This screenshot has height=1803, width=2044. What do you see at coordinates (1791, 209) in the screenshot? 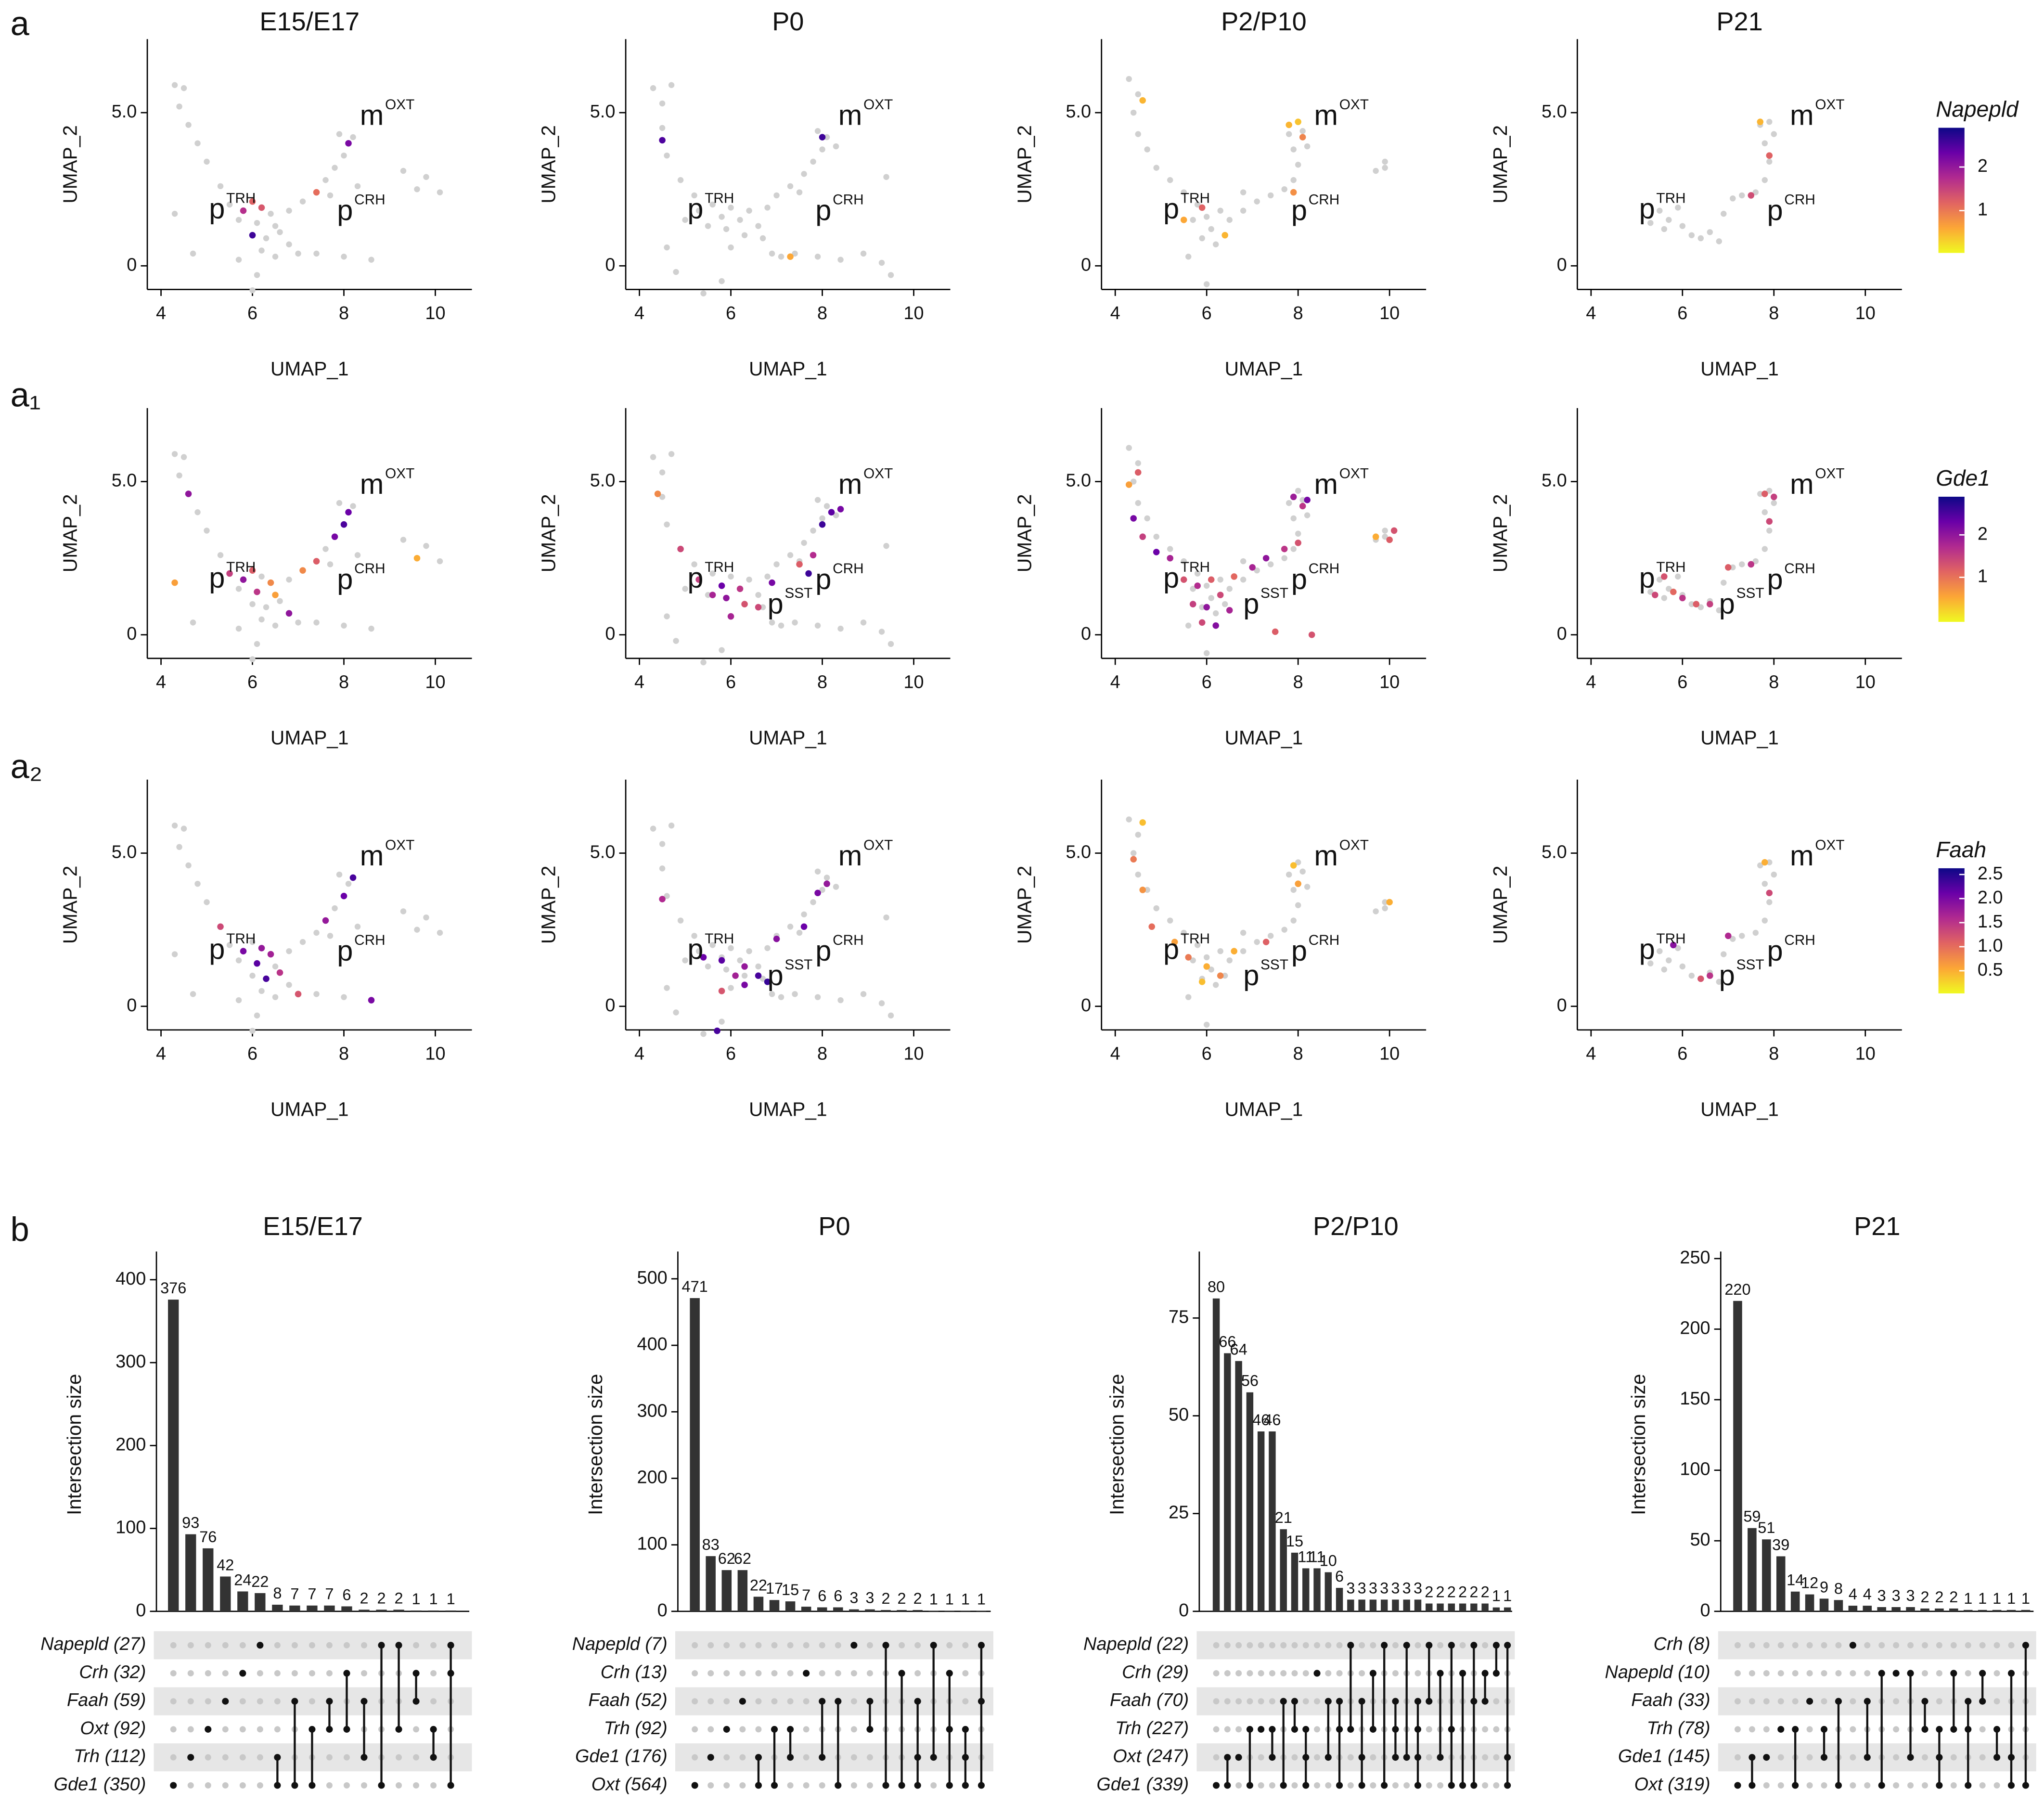
I see `cluster-label: p CRH` at bounding box center [1791, 209].